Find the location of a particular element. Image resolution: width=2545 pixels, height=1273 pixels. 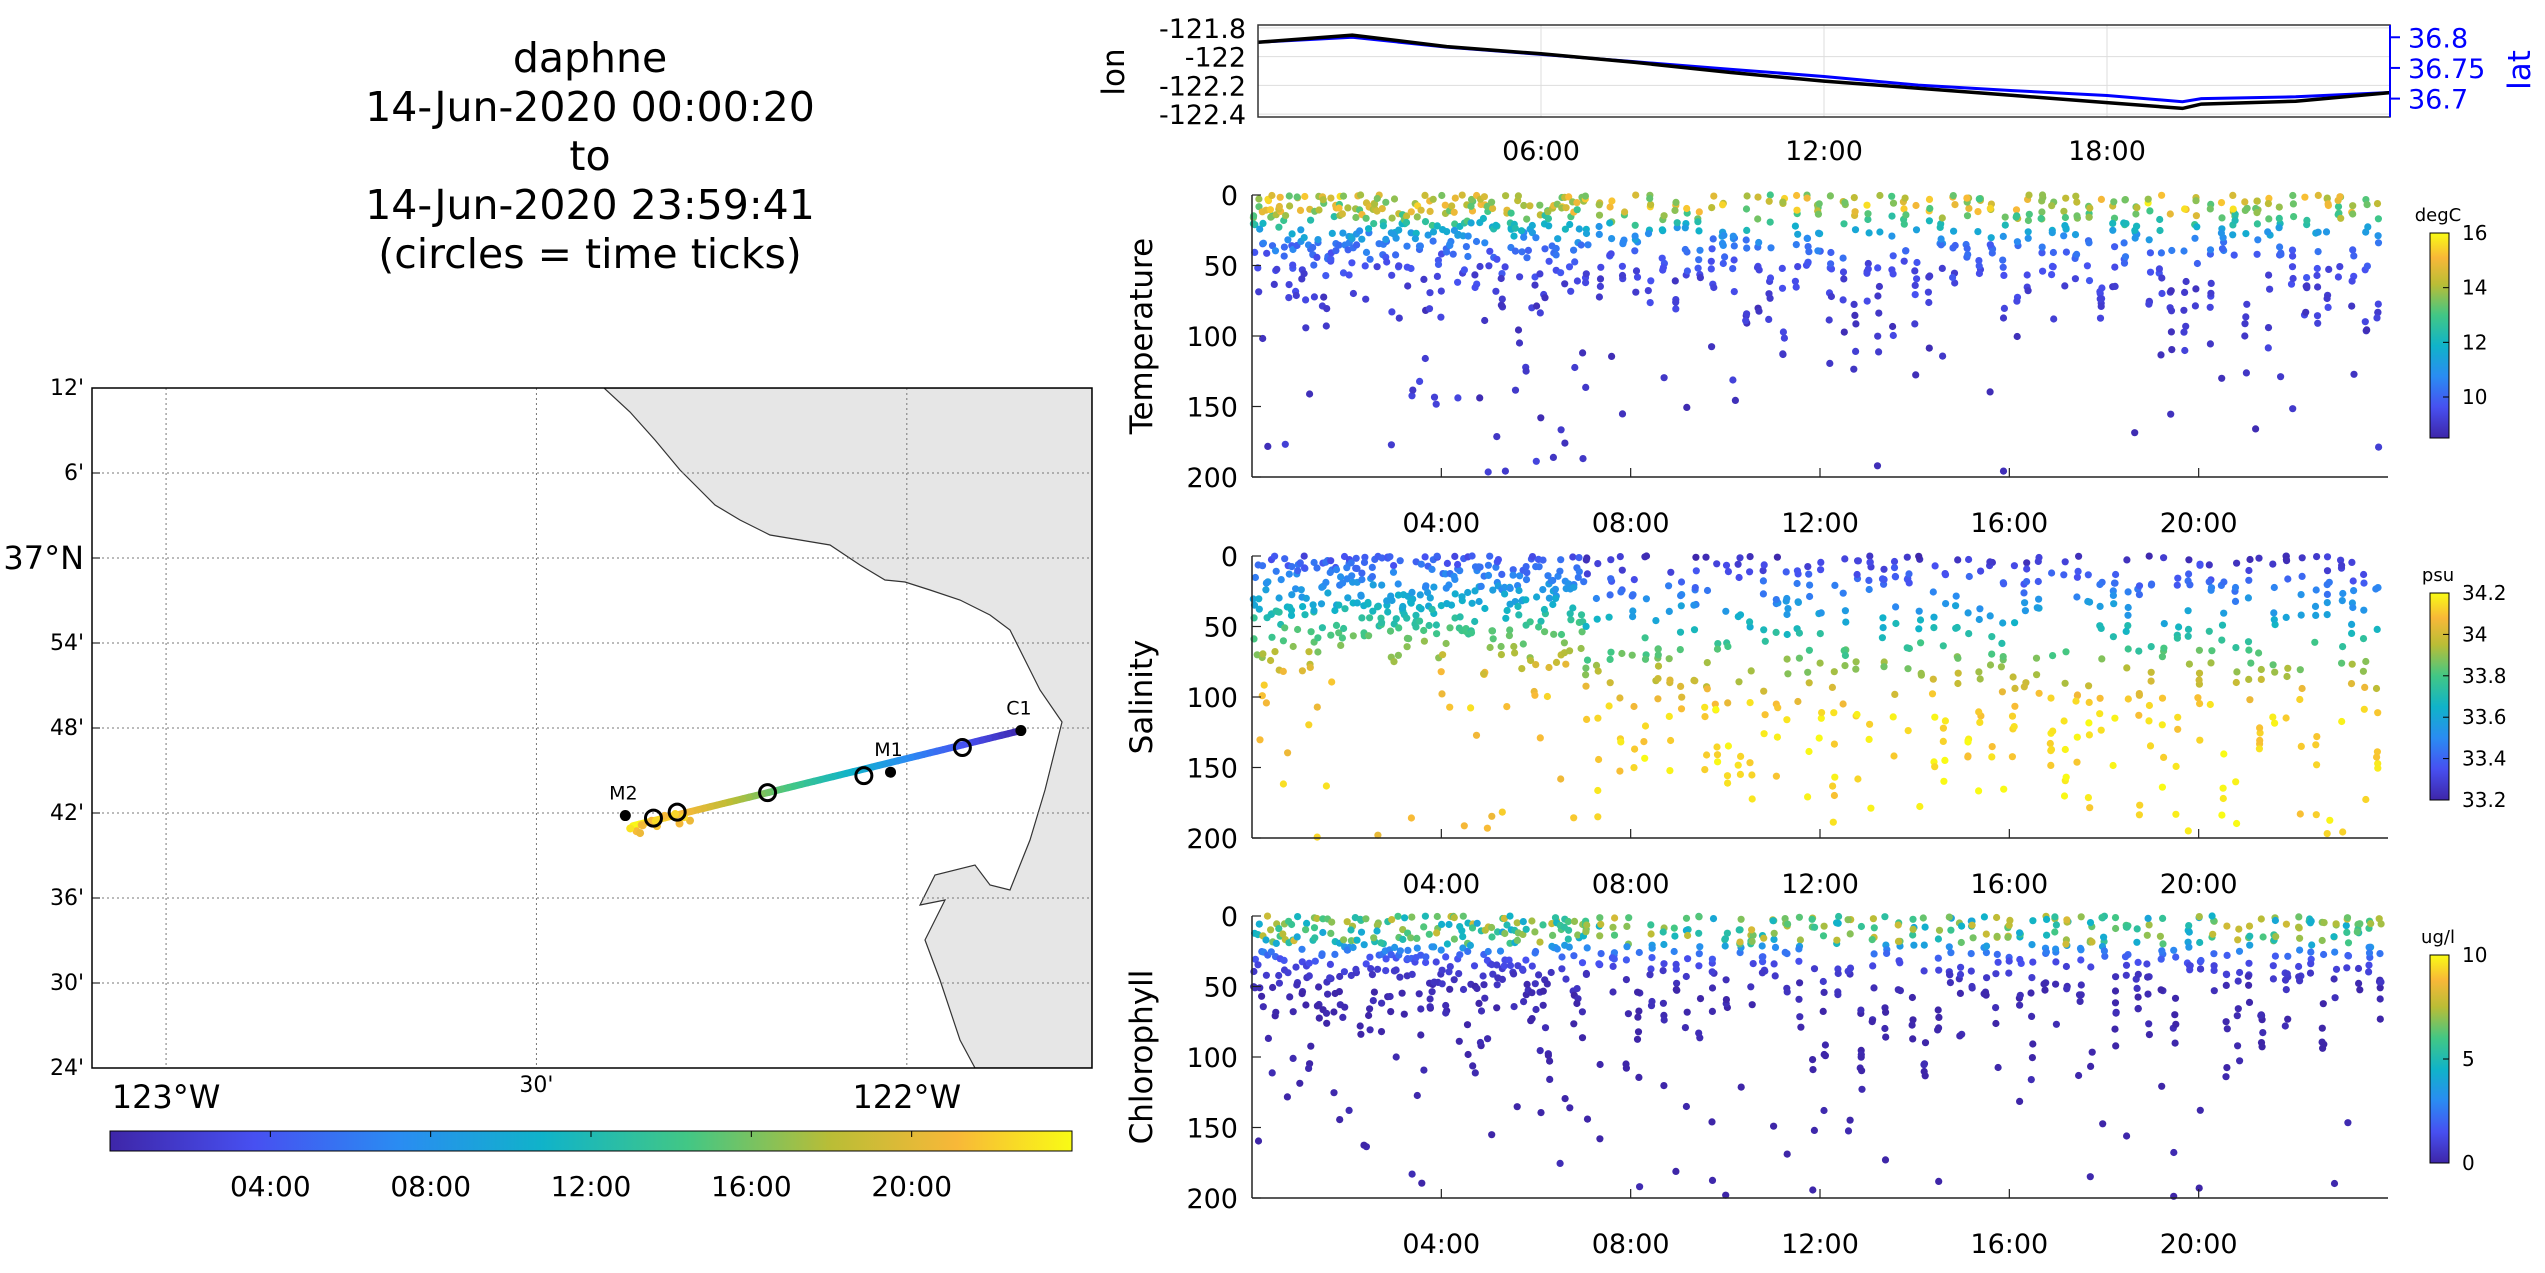

y-tick-label: 200 is located at coordinates (1212, 478).